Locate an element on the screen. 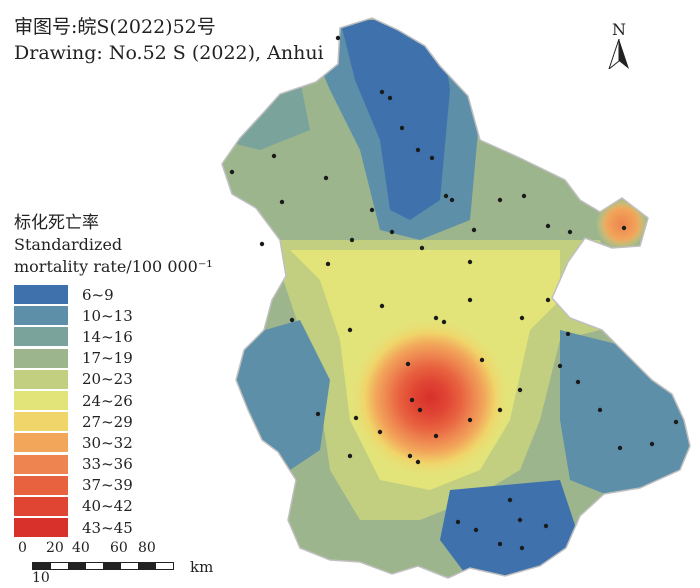  scale-ticks: 0 20 40 60 80 is located at coordinates (118, 549).